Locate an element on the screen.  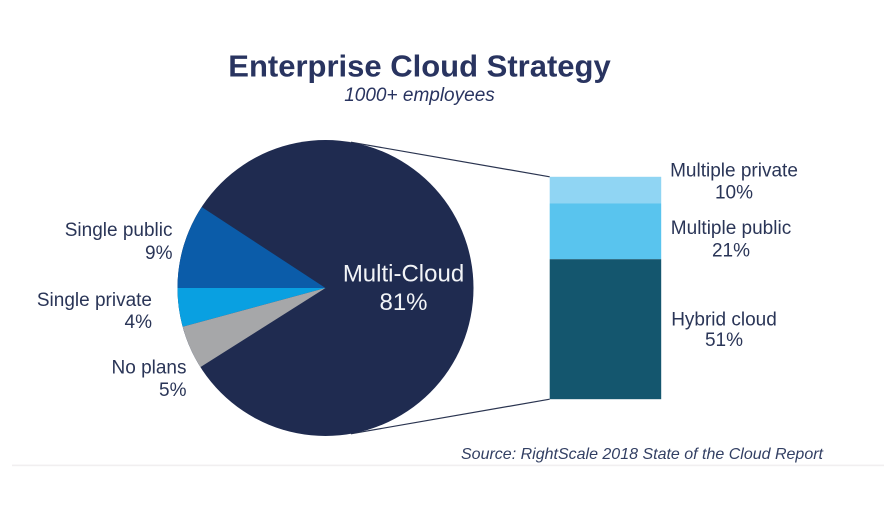
svg-text: Multiple public is located at coordinates (731, 228).